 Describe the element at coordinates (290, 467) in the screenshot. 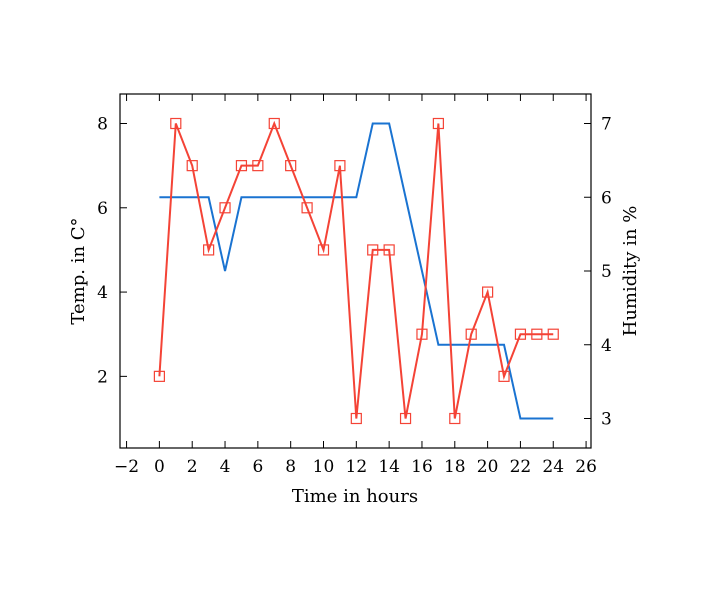

I see `x-tick-label: 8` at that location.